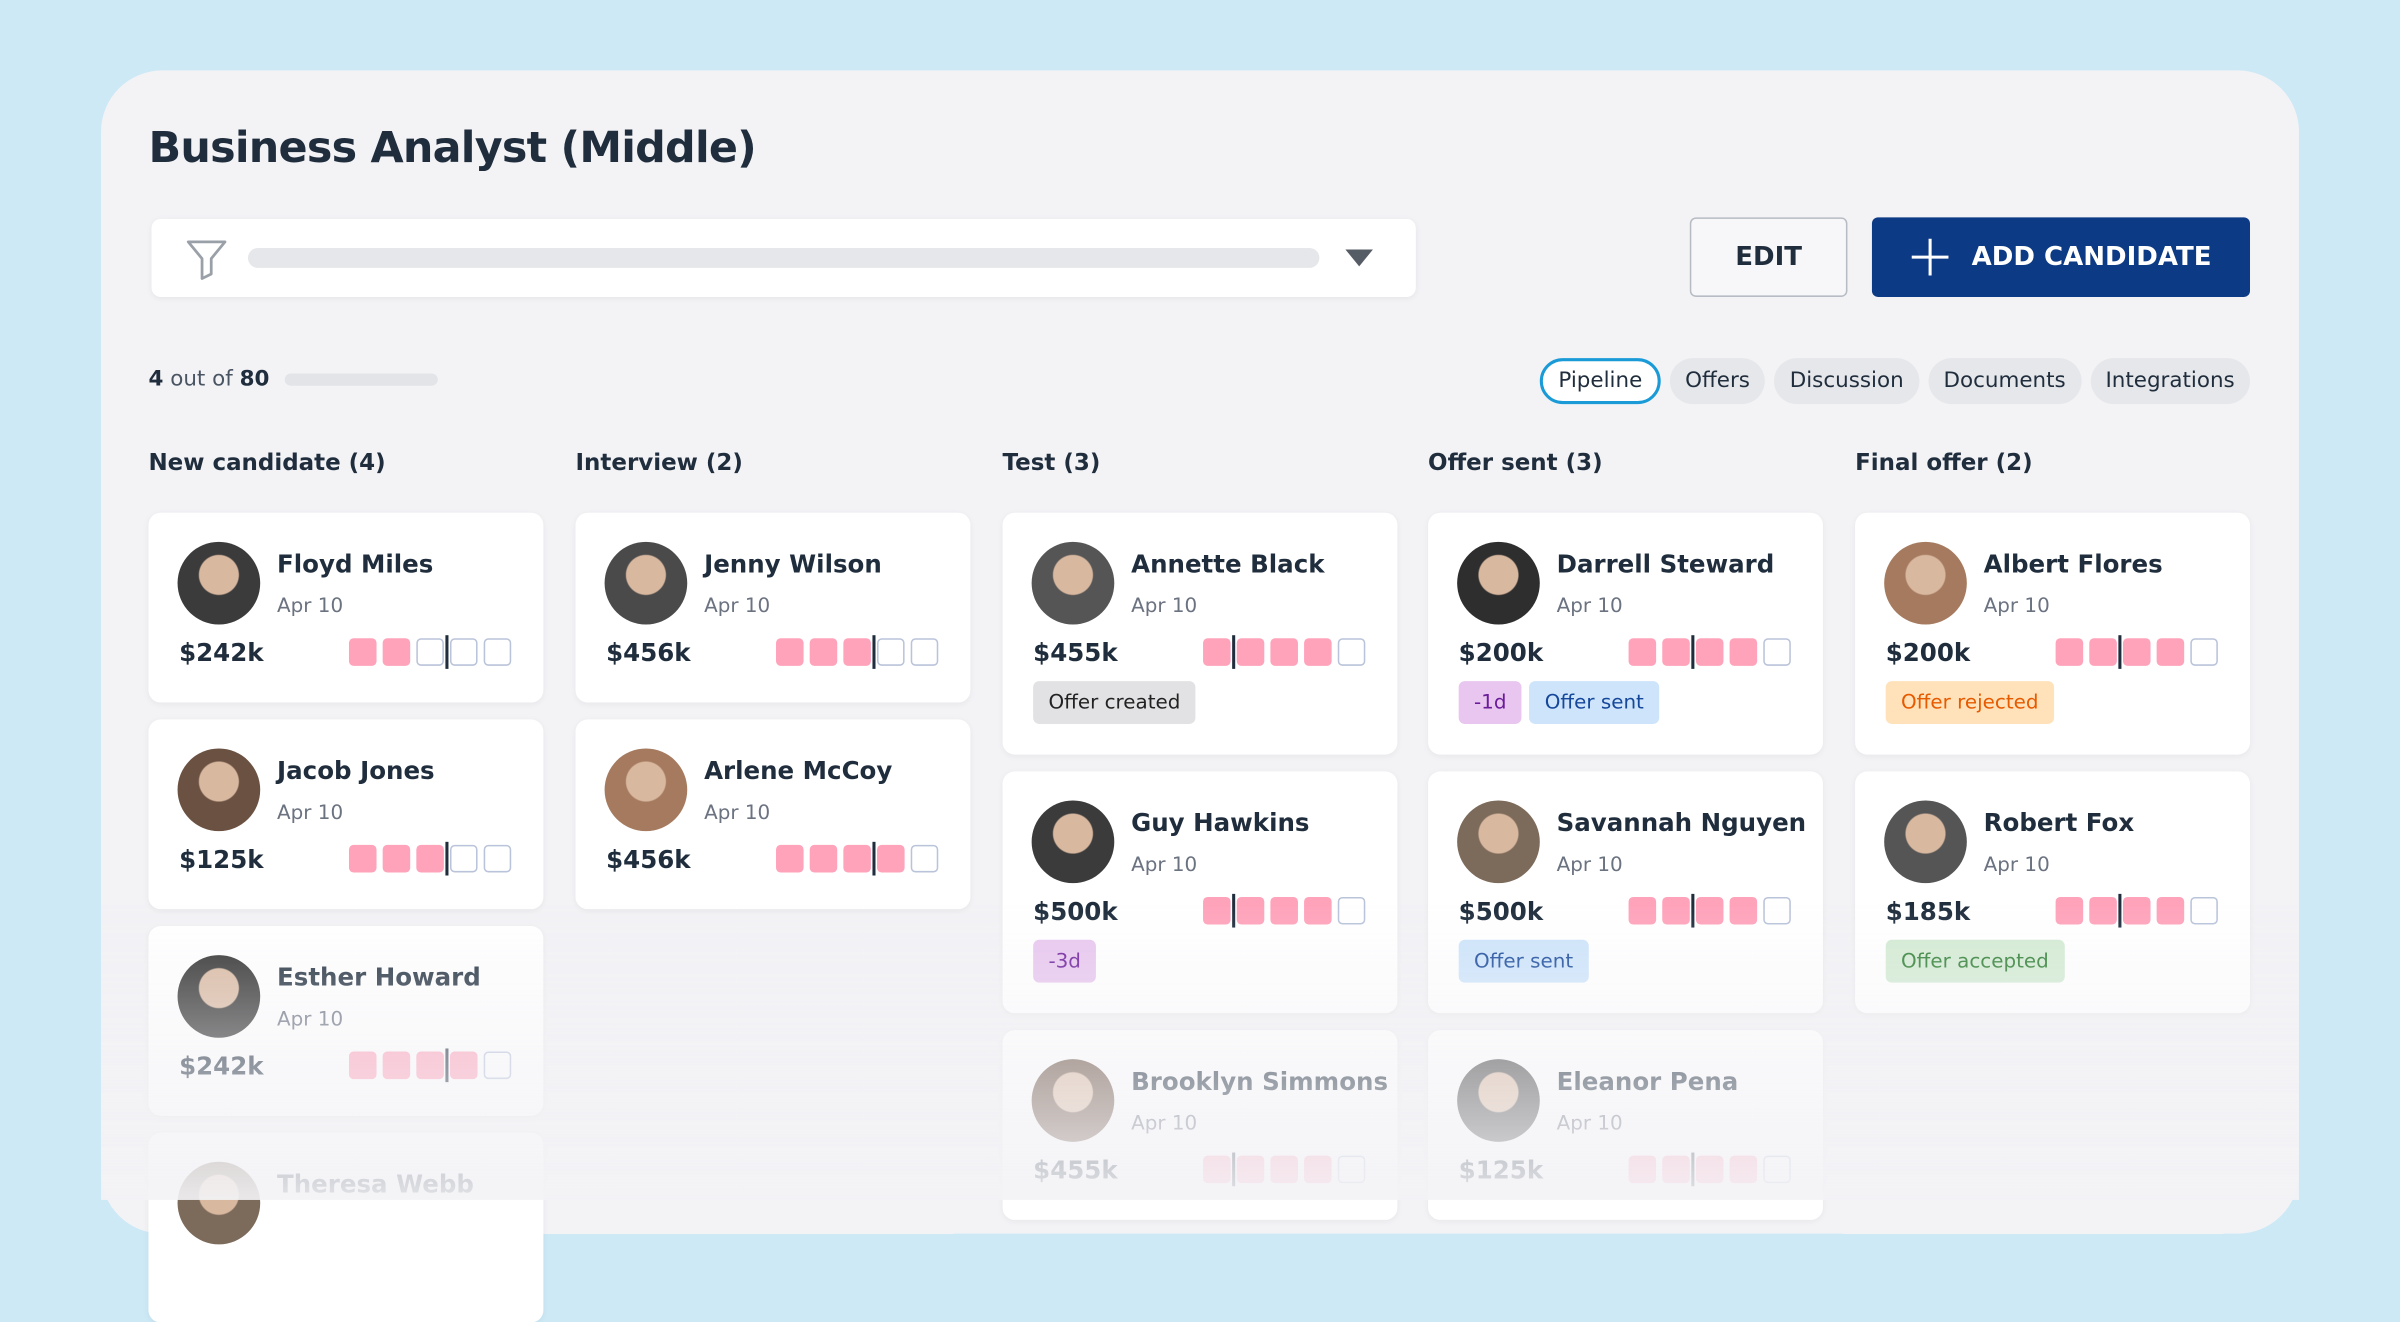  Describe the element at coordinates (2052, 892) in the screenshot. I see `candidate-card: Robert Fox Apr 10 $185k Offer accepted` at that location.